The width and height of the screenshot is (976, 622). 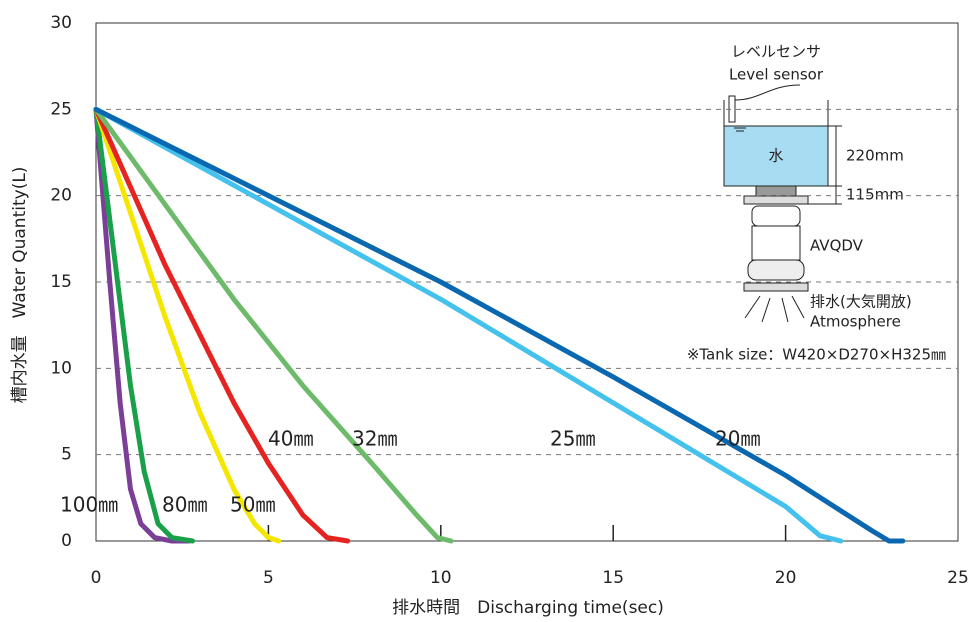 I want to click on annotation: レベルセンサ, so click(x=776, y=52).